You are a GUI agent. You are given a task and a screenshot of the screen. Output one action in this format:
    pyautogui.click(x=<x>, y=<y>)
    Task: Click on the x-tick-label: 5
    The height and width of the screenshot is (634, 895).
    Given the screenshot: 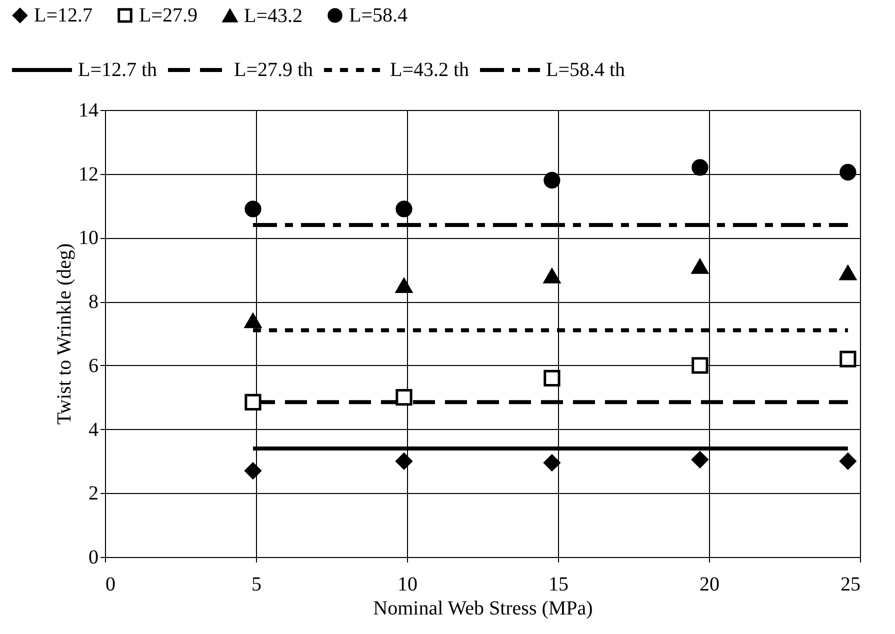 What is the action you would take?
    pyautogui.click(x=257, y=585)
    